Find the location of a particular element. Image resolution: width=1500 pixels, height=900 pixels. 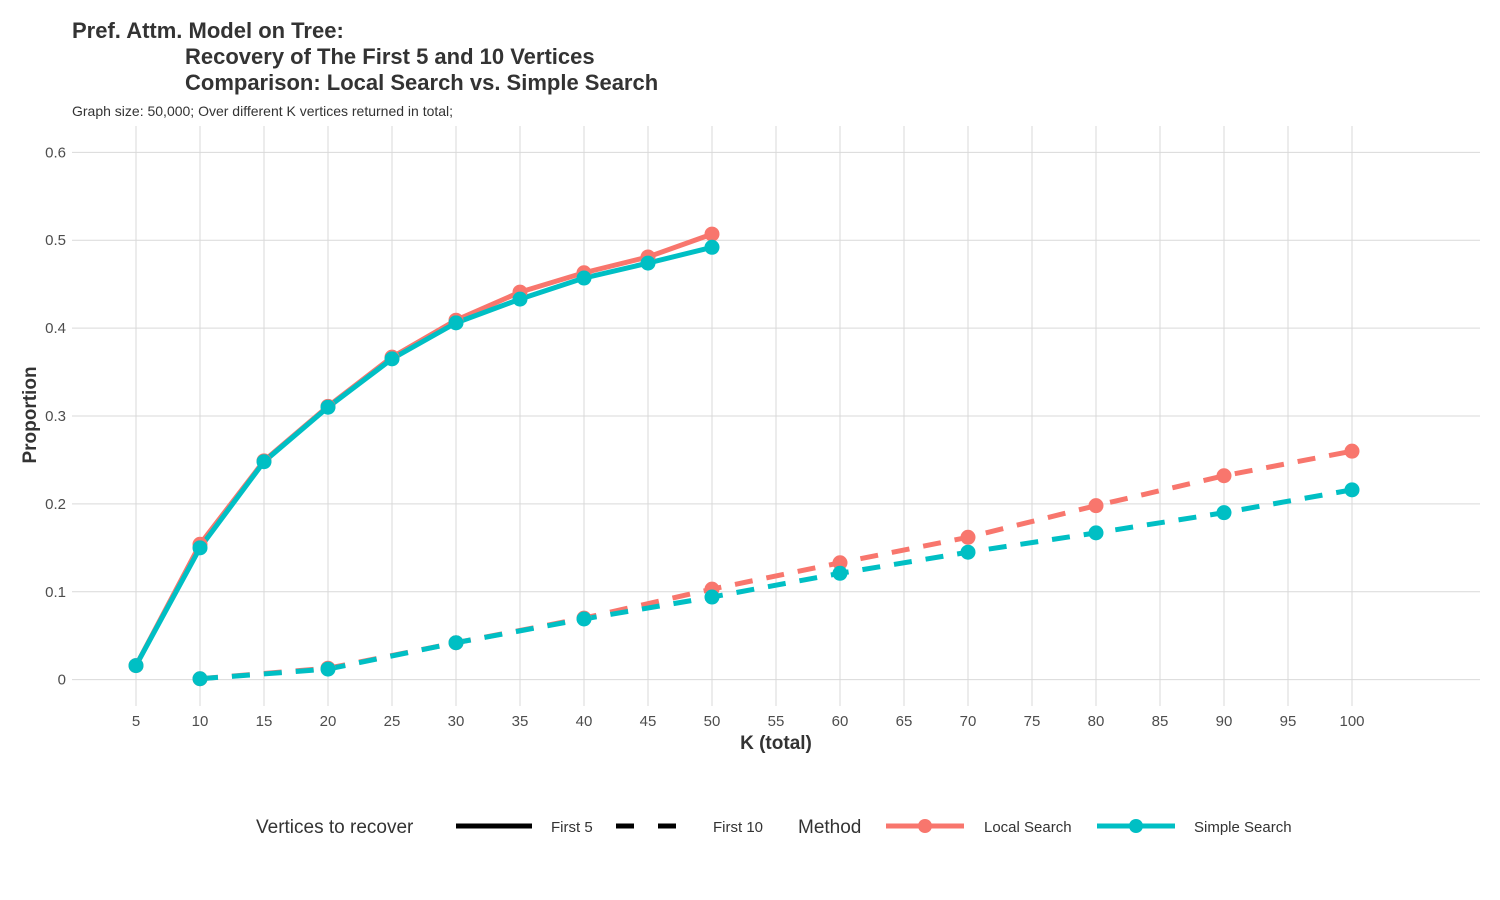

legend-title-method: Method is located at coordinates (829, 827).